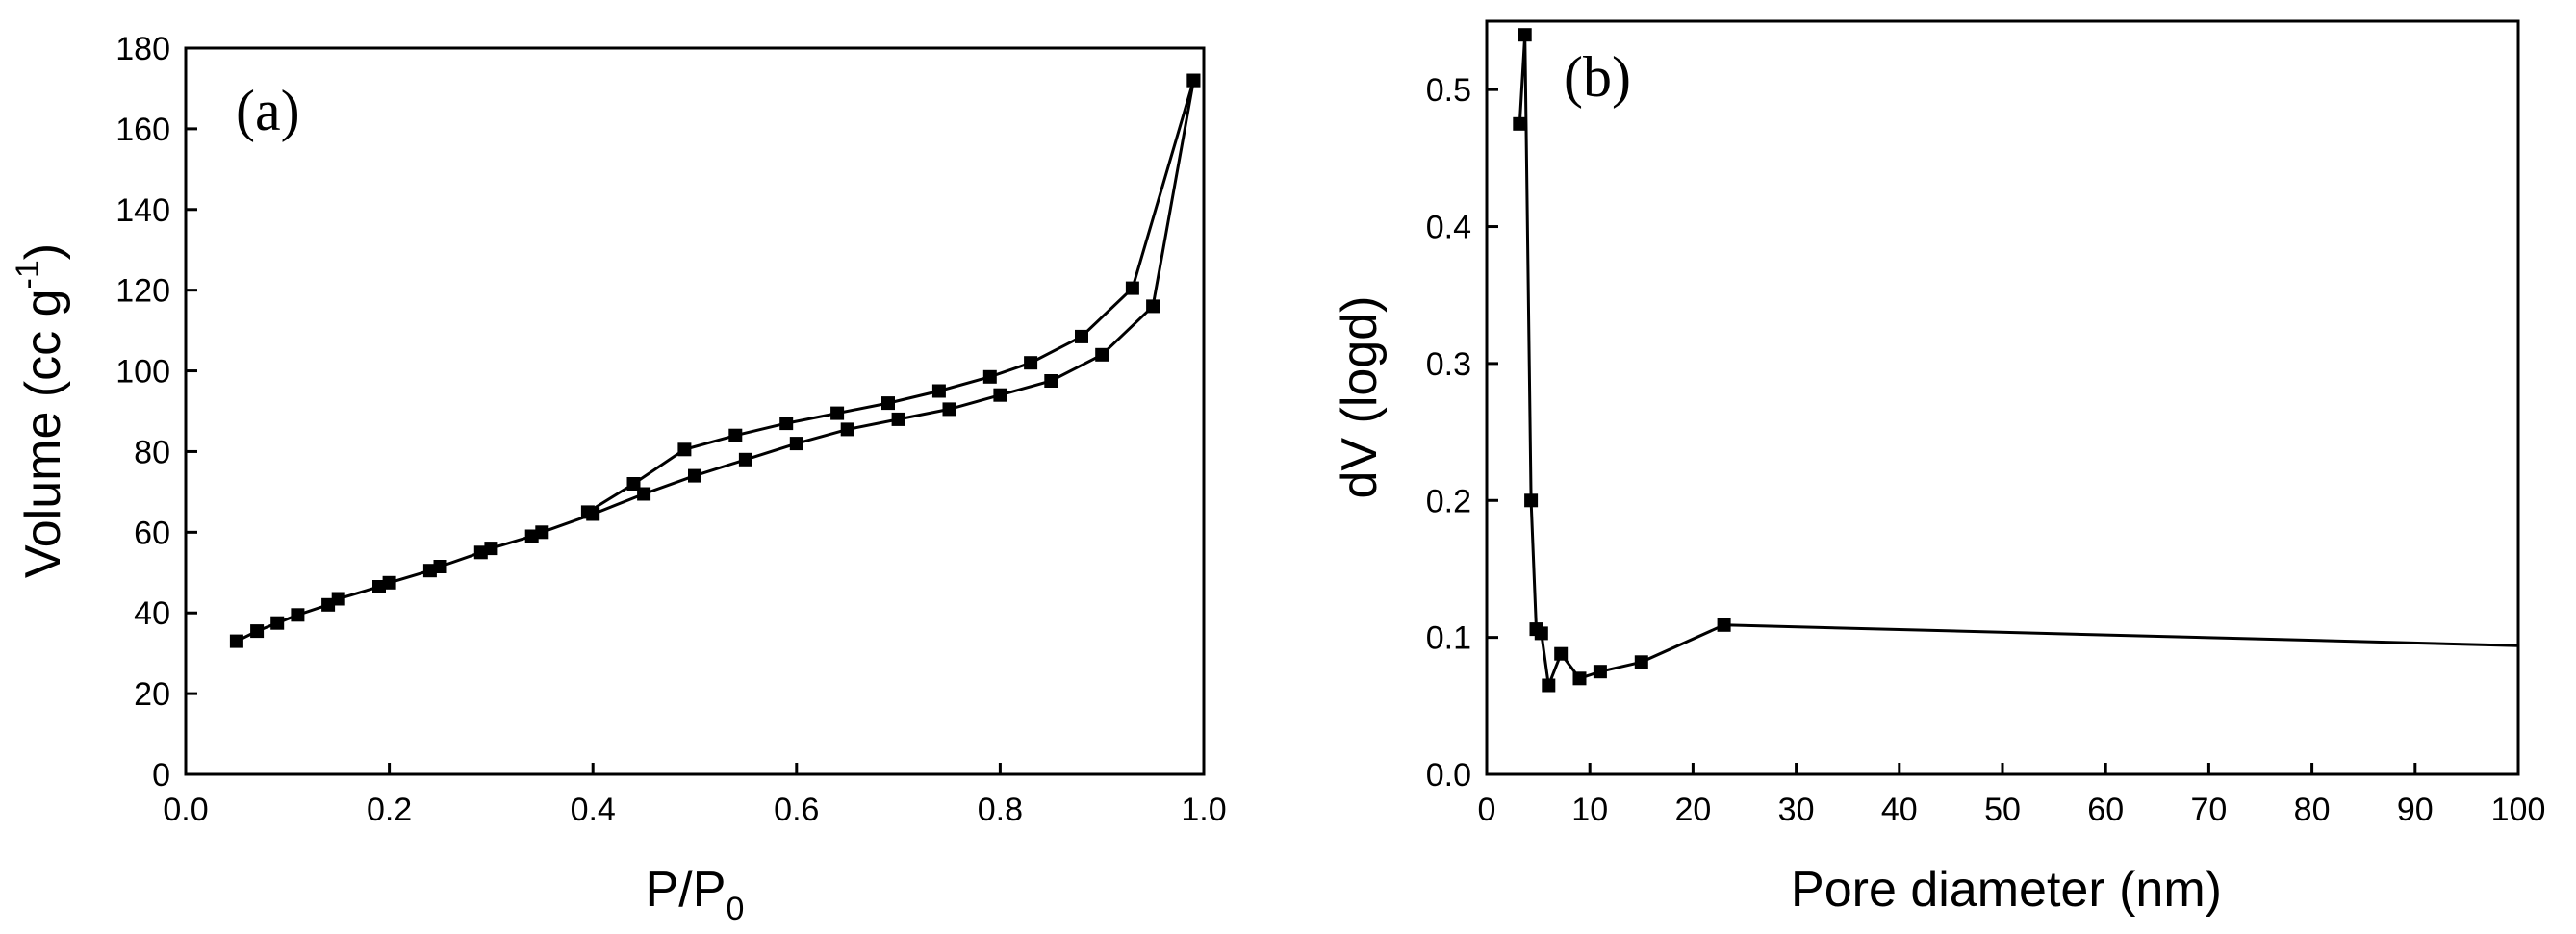 Image resolution: width=2576 pixels, height=934 pixels. I want to click on y-tick-label-b: 0.0, so click(1448, 776).